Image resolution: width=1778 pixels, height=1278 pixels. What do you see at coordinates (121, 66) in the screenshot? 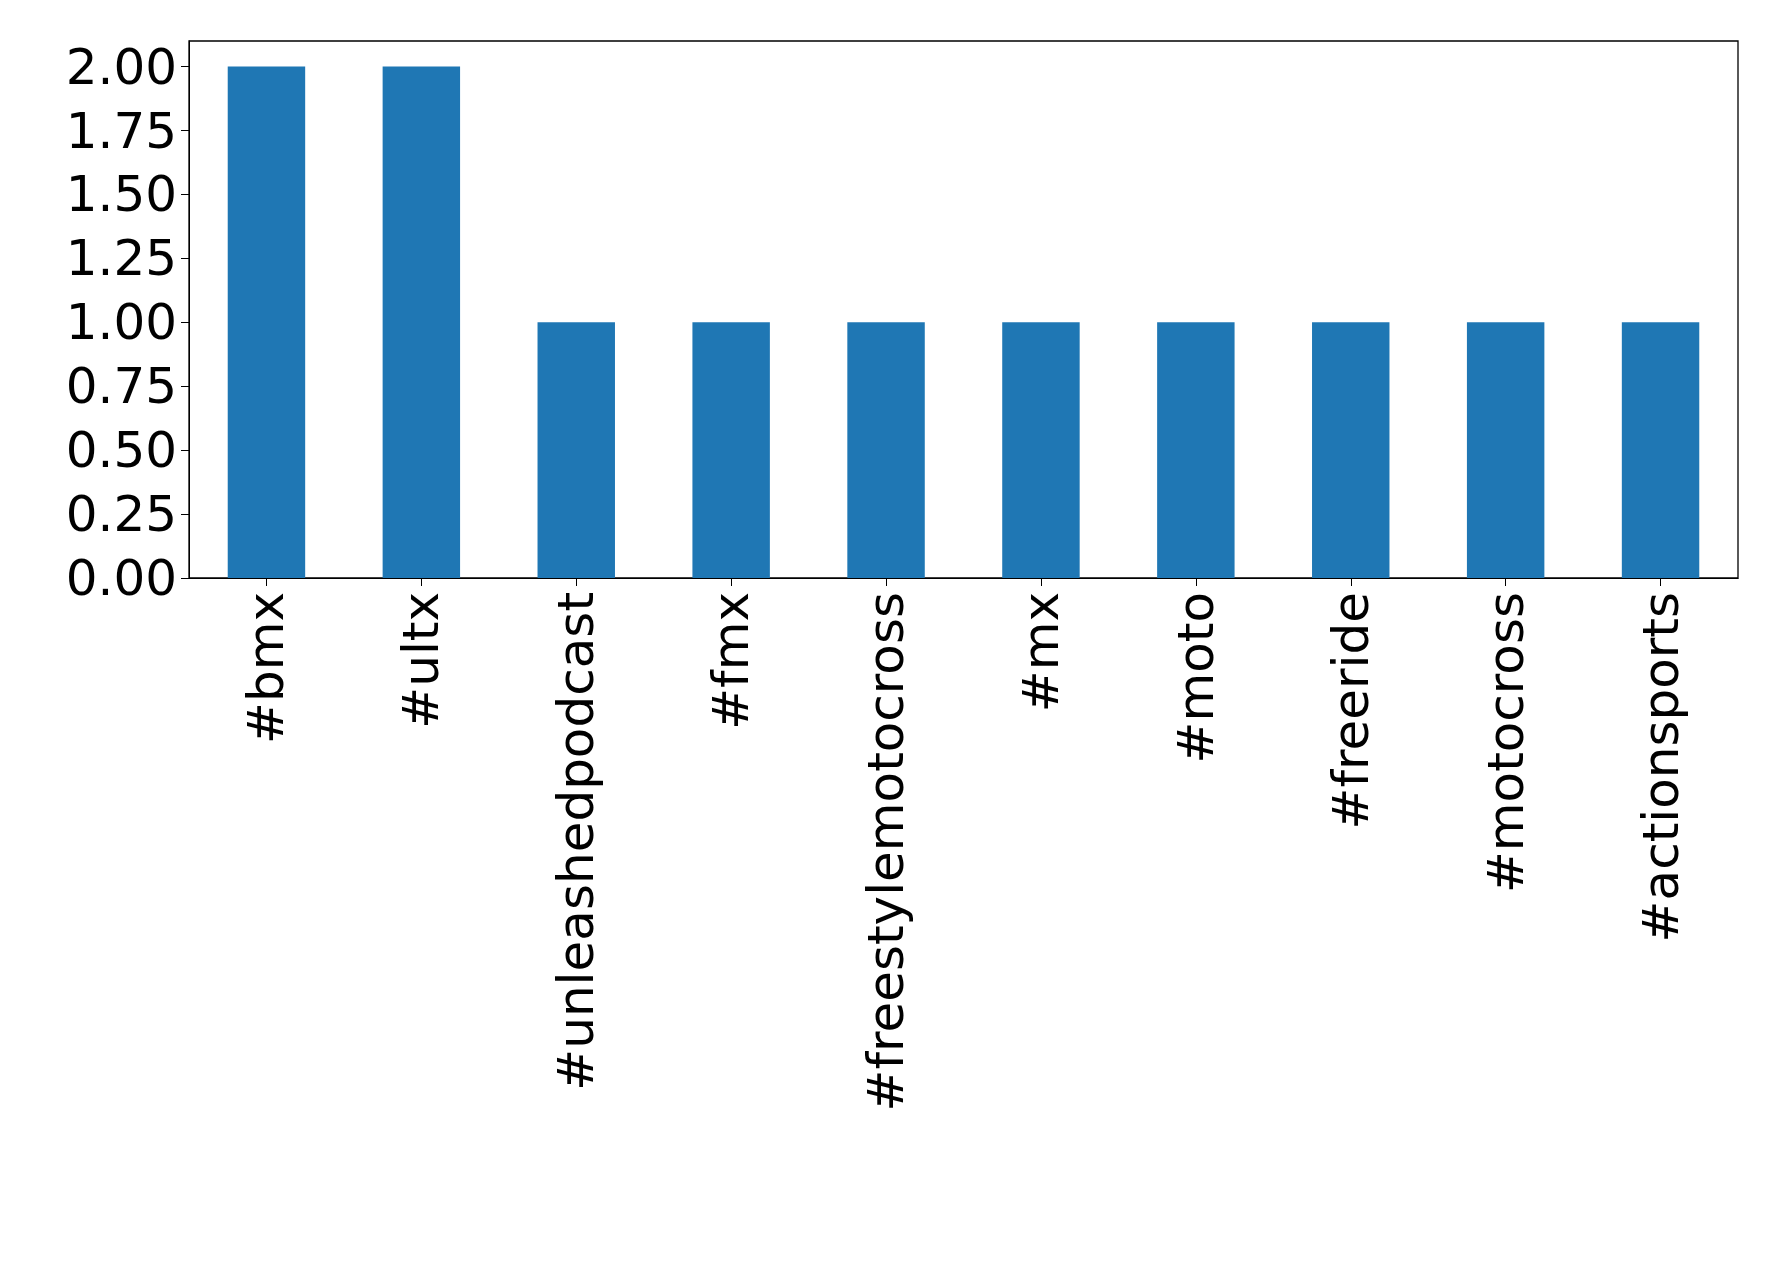
I see `y-tick-label: 2.00` at bounding box center [121, 66].